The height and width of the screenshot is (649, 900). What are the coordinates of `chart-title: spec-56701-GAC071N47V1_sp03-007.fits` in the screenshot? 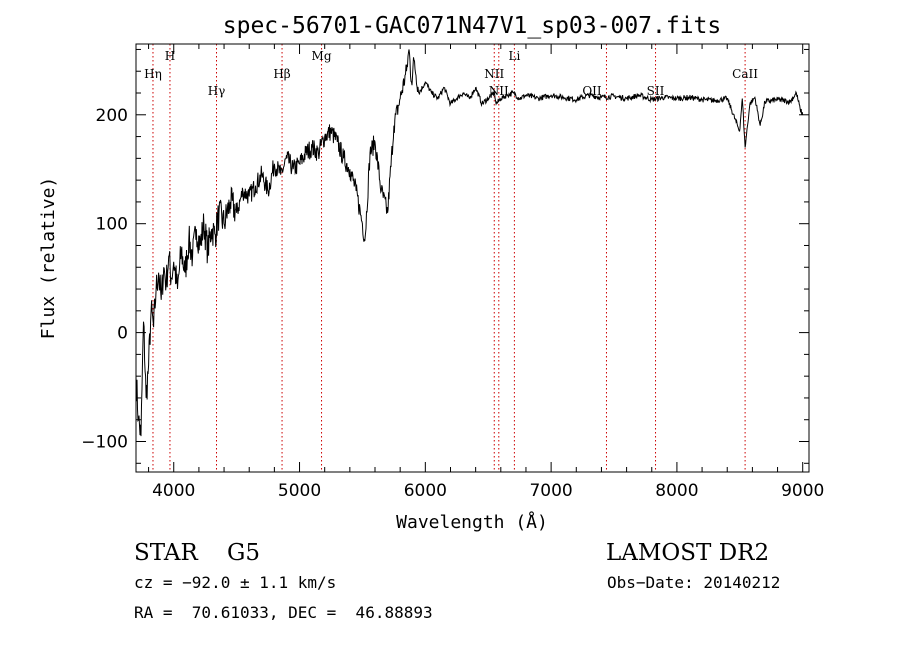 It's located at (472, 26).